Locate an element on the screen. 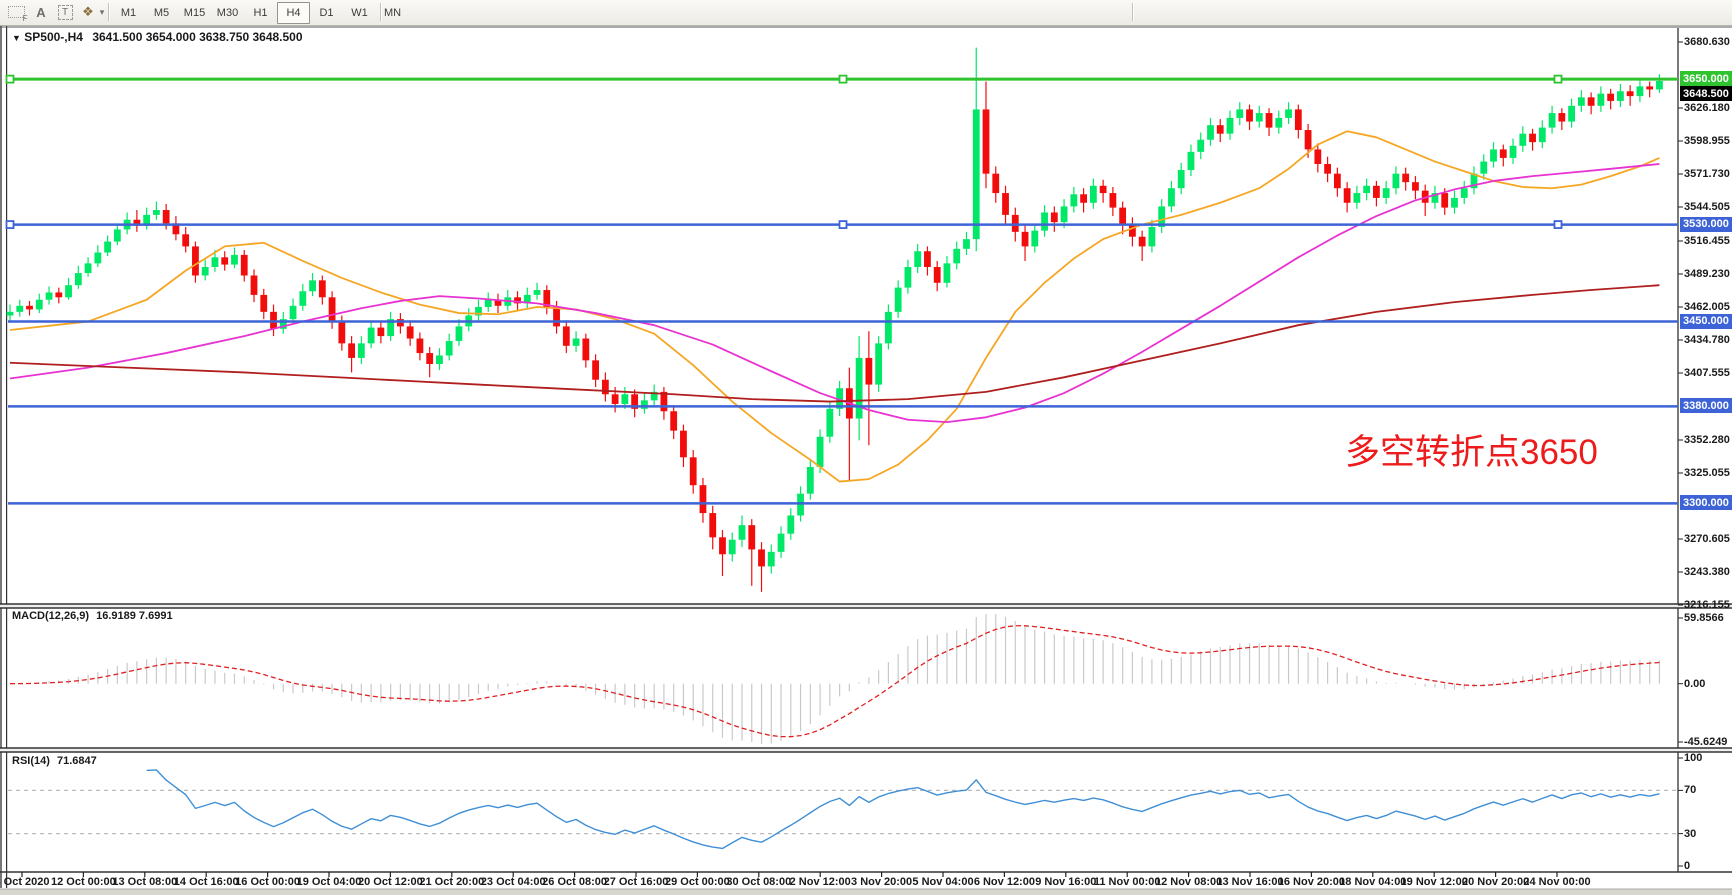 The height and width of the screenshot is (895, 1732). chevron-down-icon: ▾ is located at coordinates (102, 11).